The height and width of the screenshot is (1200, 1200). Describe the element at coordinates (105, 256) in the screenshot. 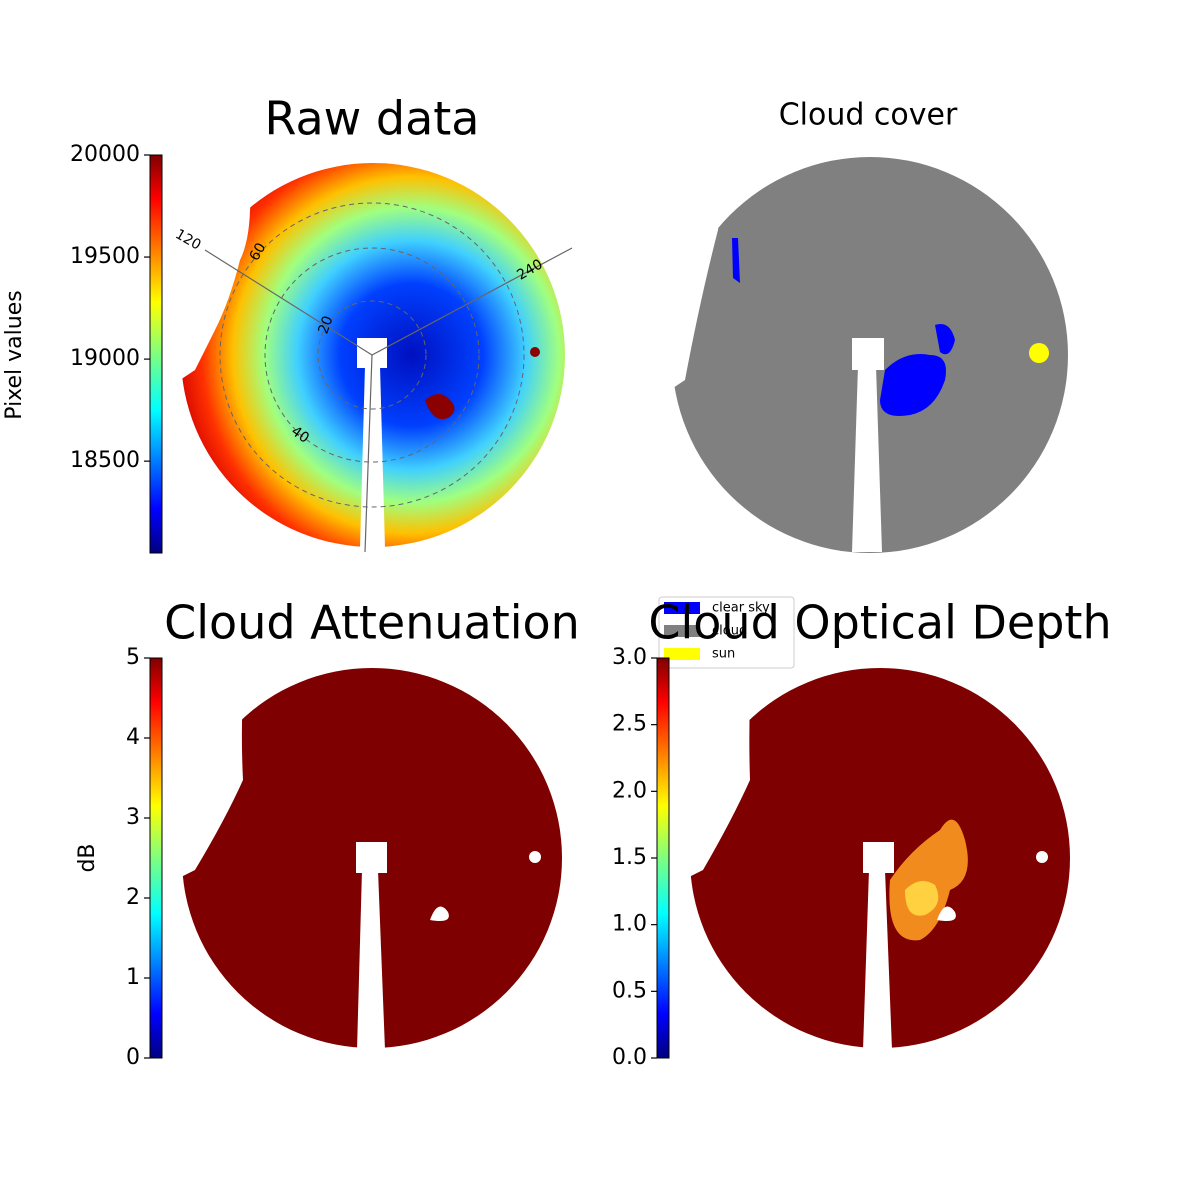

I see `colorbar-tick-label: 19500` at that location.